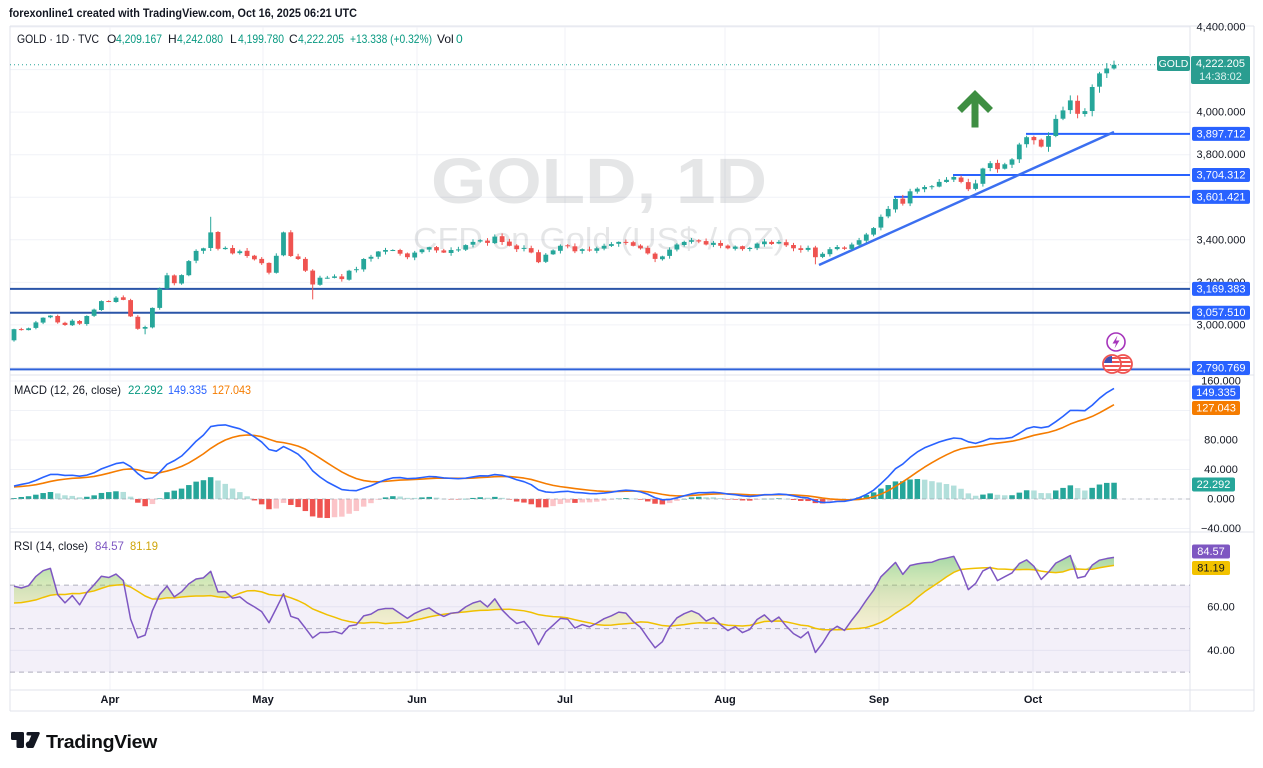 Image resolution: width=1263 pixels, height=768 pixels. I want to click on svg-text: 4,209.167, so click(139, 39).